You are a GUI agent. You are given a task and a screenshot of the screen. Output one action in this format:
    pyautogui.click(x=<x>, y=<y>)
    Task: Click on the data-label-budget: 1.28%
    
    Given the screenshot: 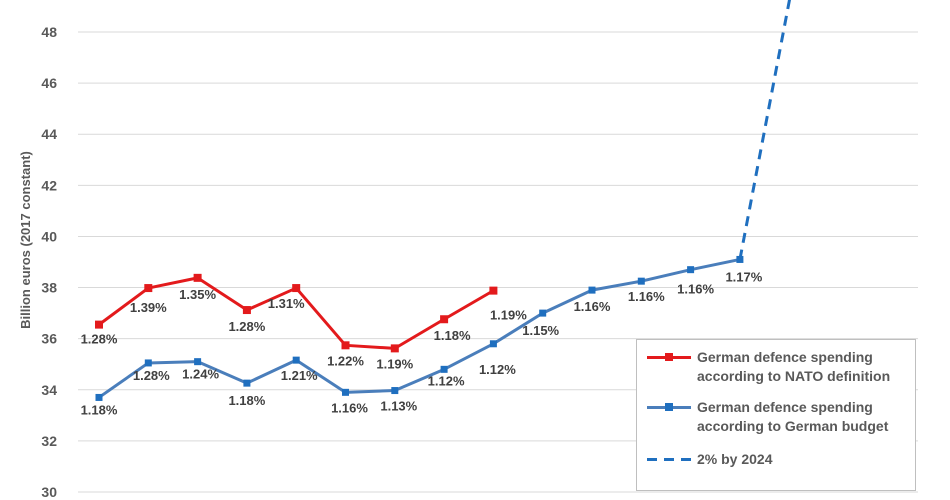 What is the action you would take?
    pyautogui.click(x=151, y=375)
    